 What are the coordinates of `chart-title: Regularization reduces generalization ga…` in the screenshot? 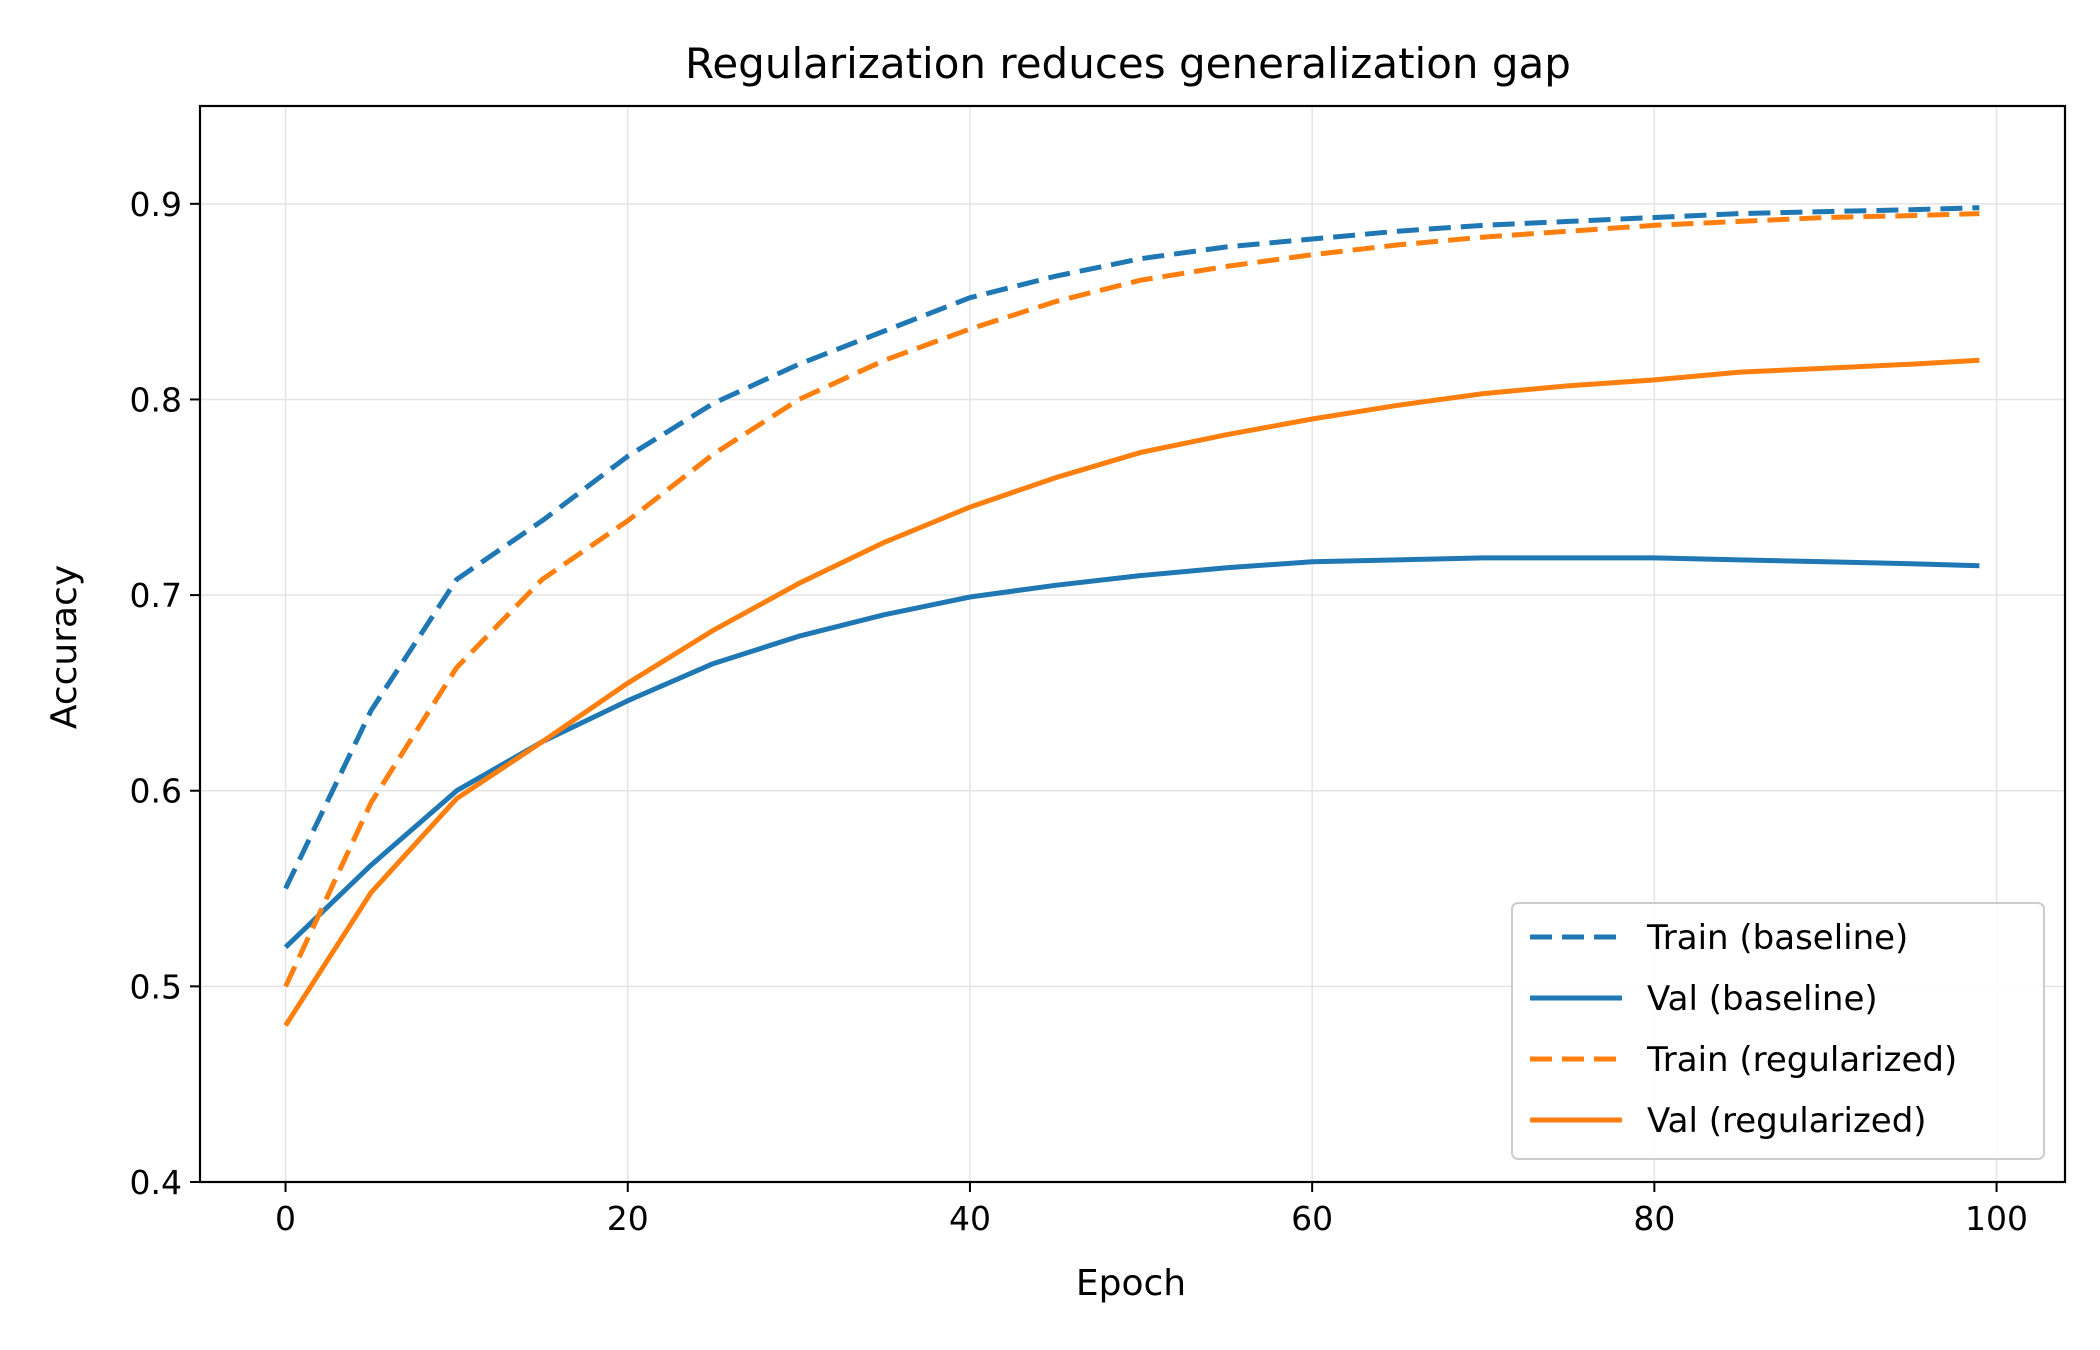 It's located at (1128, 63).